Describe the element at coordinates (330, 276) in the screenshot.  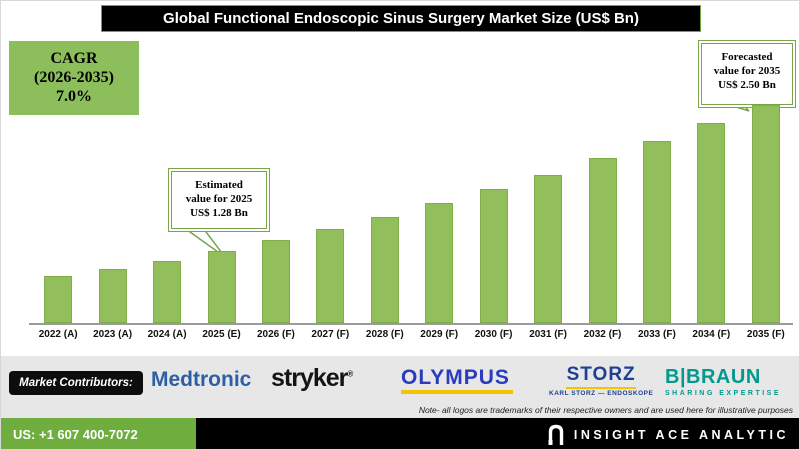
I see `bar-2027 (F)` at that location.